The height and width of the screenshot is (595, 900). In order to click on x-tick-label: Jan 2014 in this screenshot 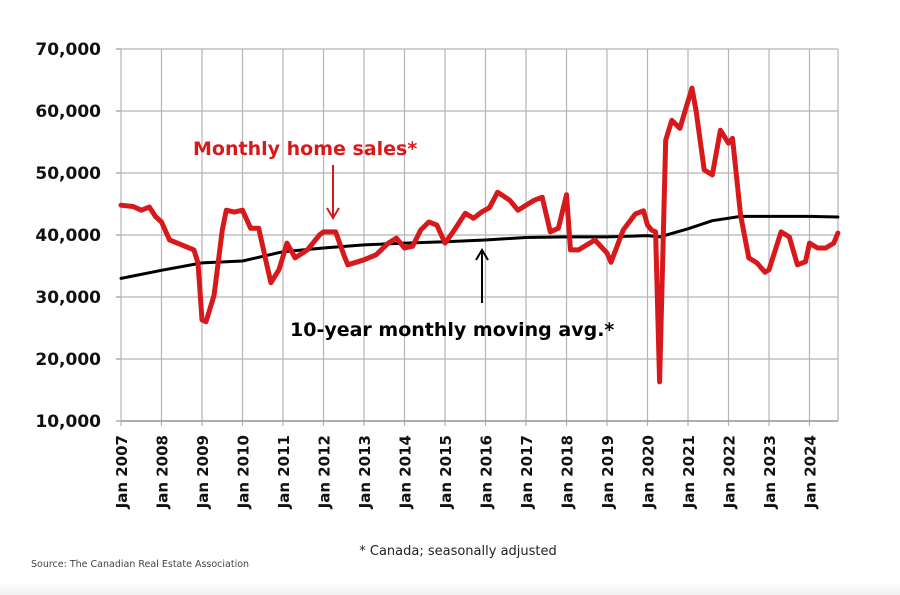, I will do `click(406, 472)`.